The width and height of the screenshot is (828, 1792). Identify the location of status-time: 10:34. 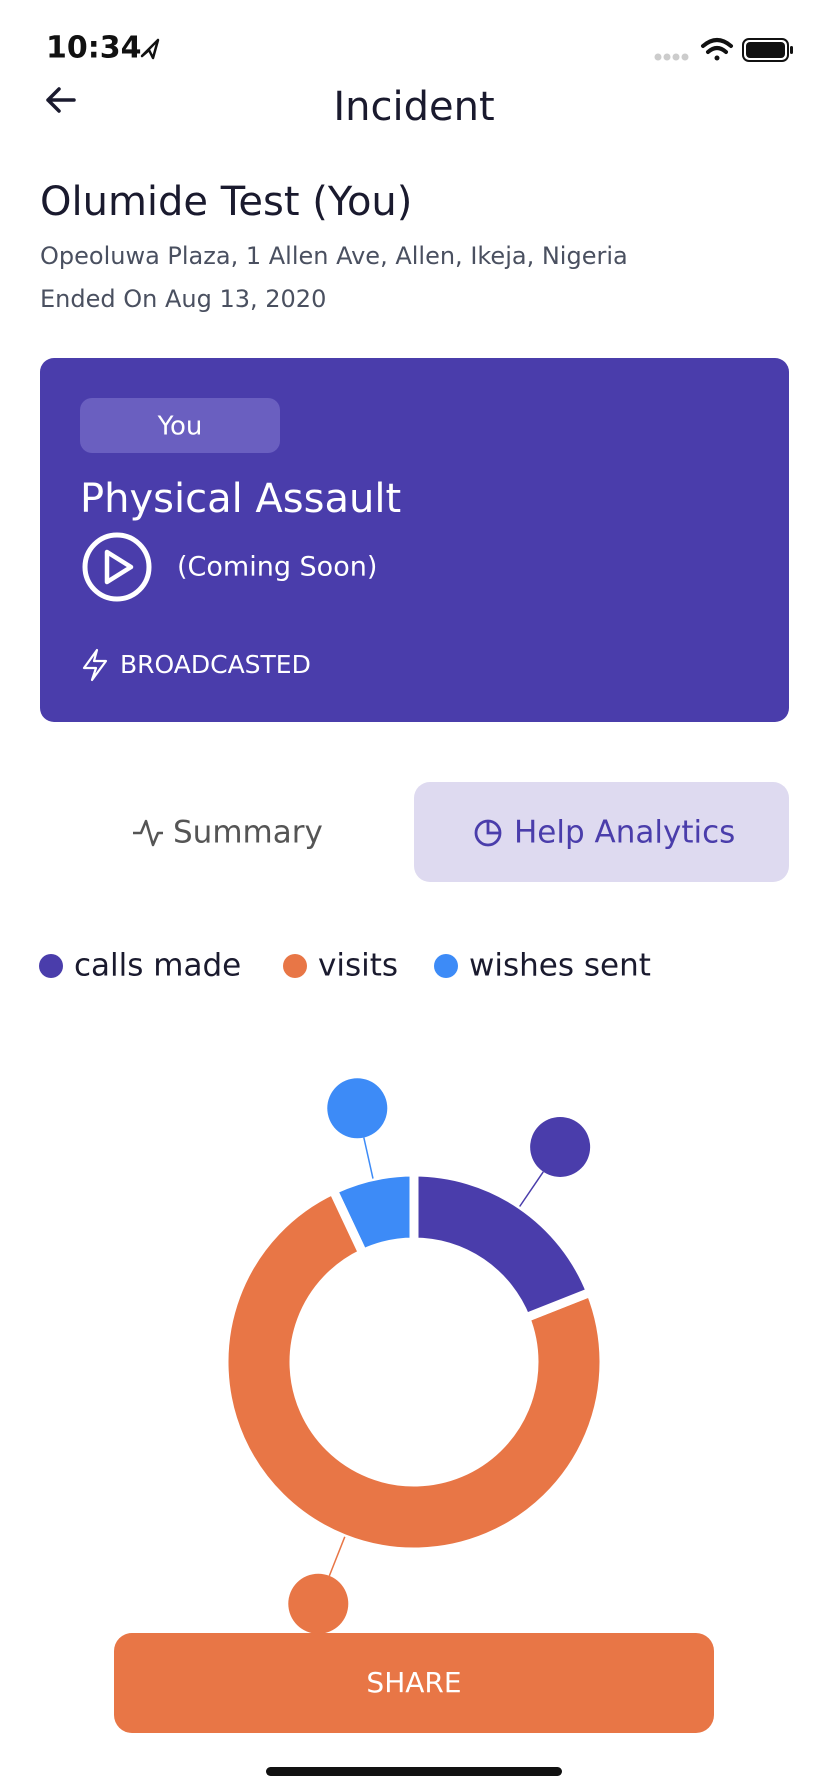
(94, 48).